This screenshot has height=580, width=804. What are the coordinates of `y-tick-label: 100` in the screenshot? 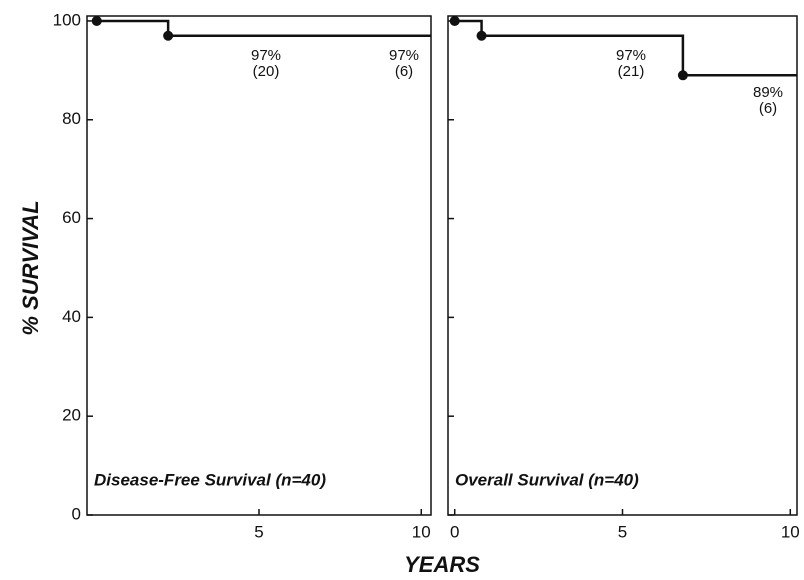 It's located at (67, 19).